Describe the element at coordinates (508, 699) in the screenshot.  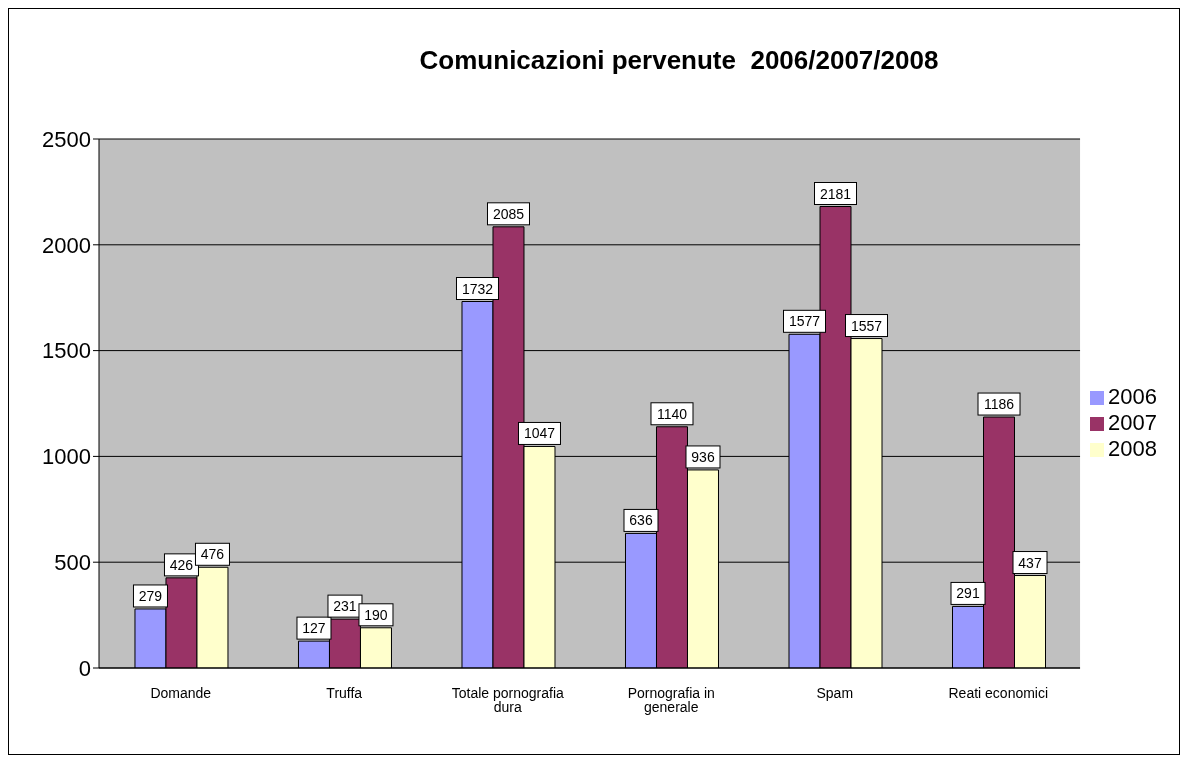
I see `x-tick-label: Totale pornografia dura` at that location.